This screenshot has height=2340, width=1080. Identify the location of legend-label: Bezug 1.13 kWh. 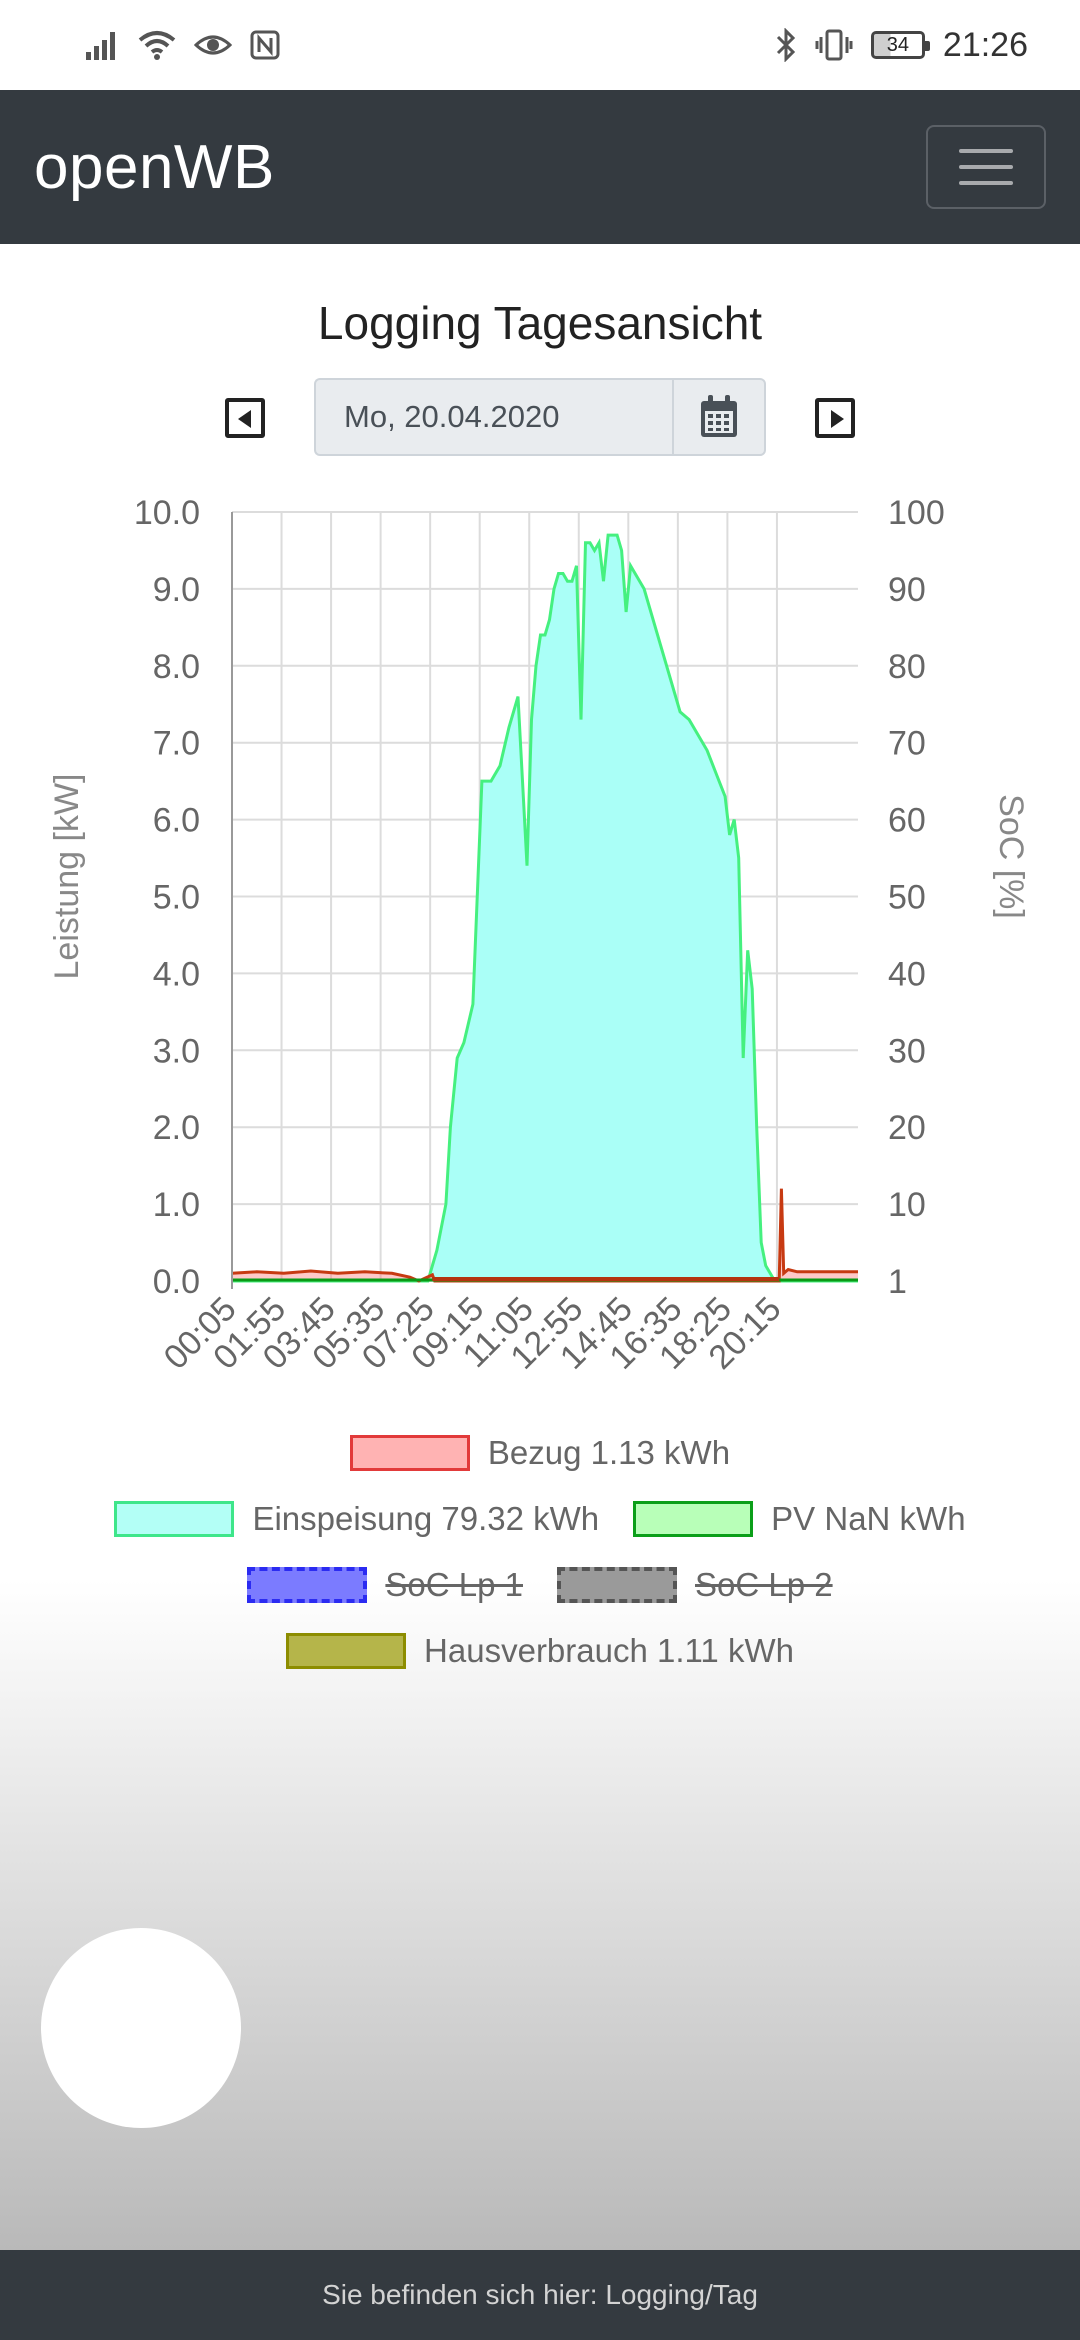
(609, 1452).